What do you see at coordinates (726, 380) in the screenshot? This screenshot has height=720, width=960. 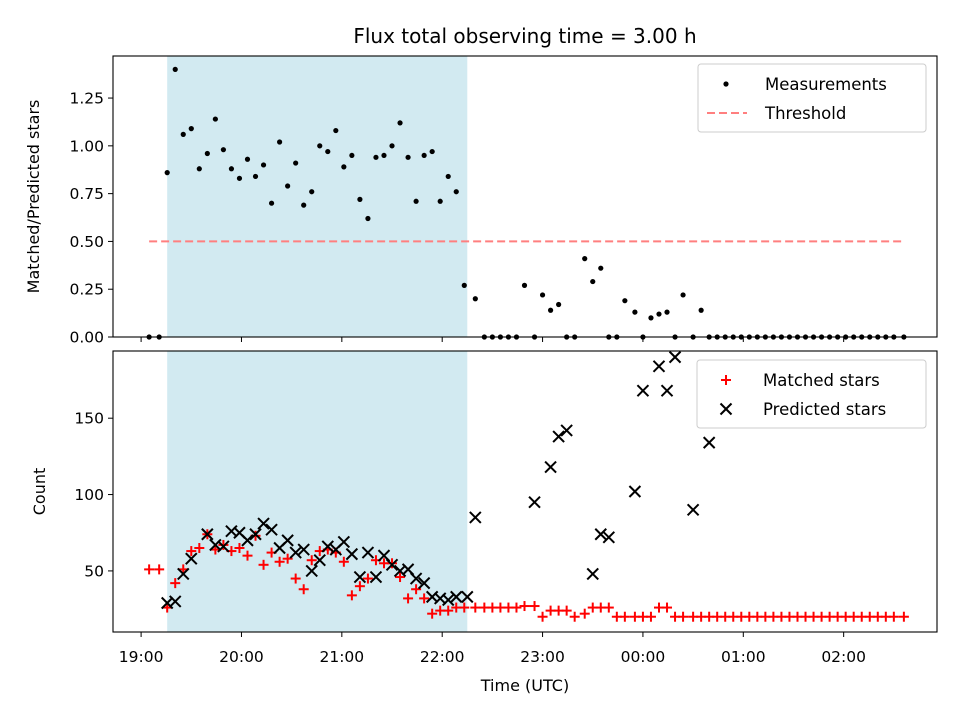 I see `legend-plus-glyph` at bounding box center [726, 380].